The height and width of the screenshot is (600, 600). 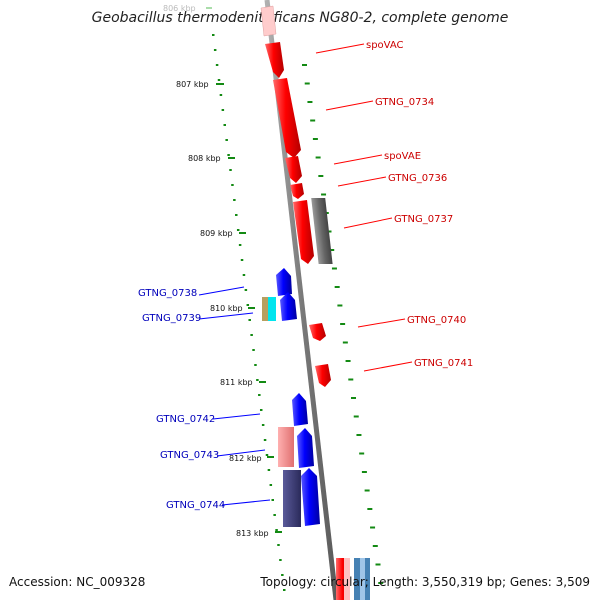 What do you see at coordinates (236, 382) in the screenshot?
I see `scale-label: 811 kbp` at bounding box center [236, 382].